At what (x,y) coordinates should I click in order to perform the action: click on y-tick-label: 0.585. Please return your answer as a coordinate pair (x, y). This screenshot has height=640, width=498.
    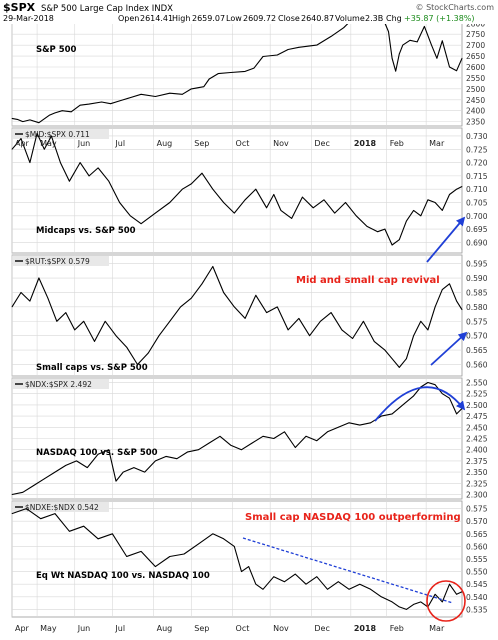
    Looking at the image, I should click on (477, 292).